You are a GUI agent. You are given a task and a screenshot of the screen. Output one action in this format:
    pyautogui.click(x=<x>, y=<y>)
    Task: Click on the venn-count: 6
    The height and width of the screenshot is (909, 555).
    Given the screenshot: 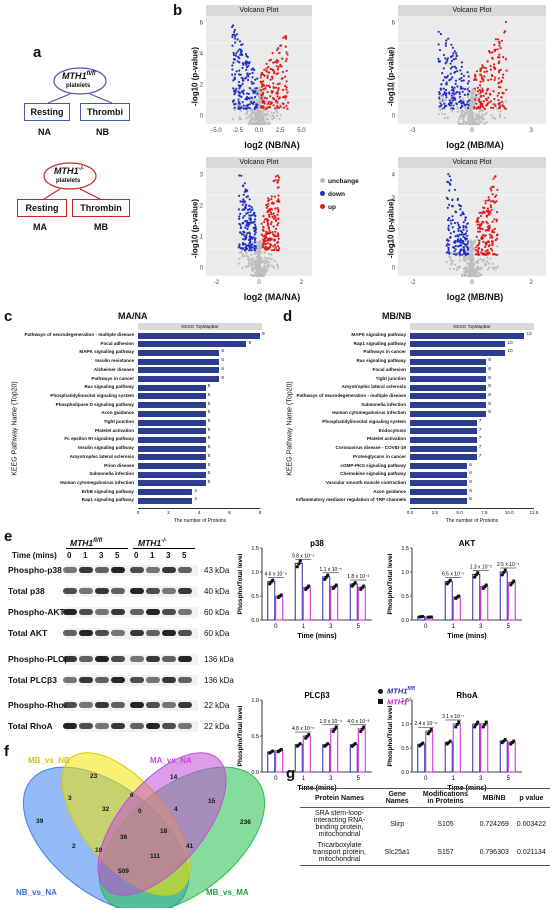 What is the action you would take?
    pyautogui.click(x=132, y=795)
    